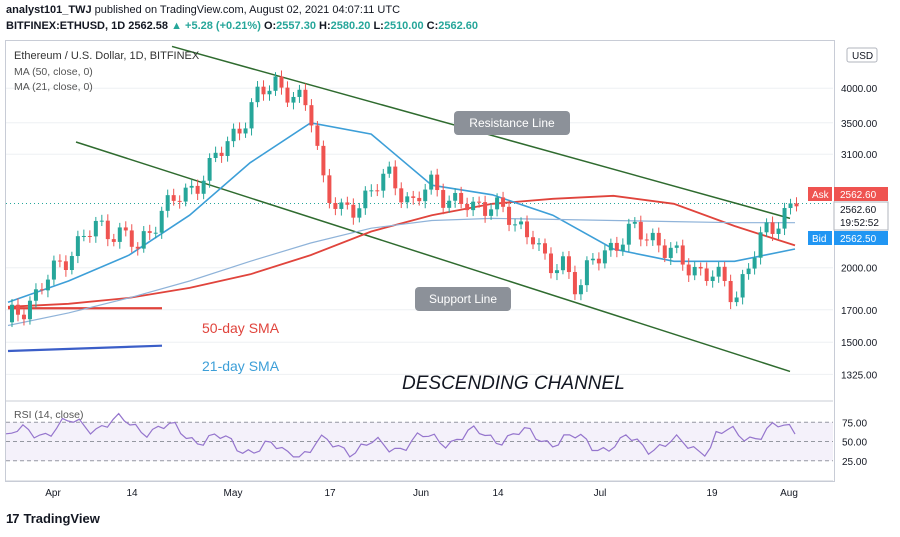 Image resolution: width=900 pixels, height=537 pixels. Describe the element at coordinates (859, 89) in the screenshot. I see `price-tick-label: 4000.00` at that location.